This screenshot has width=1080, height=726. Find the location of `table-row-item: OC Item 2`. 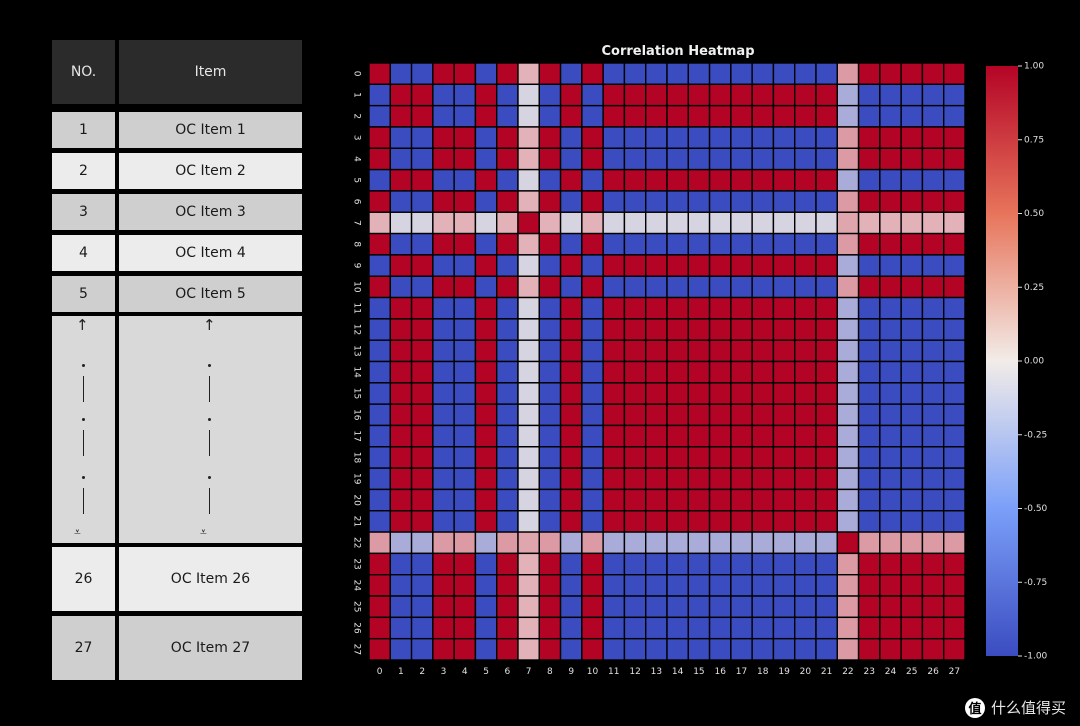

table-row-item: OC Item 2 is located at coordinates (210, 171).